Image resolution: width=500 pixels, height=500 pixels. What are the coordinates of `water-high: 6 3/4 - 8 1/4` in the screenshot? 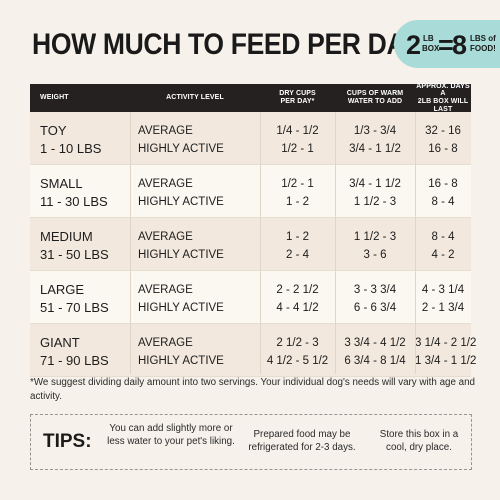 It's located at (375, 361).